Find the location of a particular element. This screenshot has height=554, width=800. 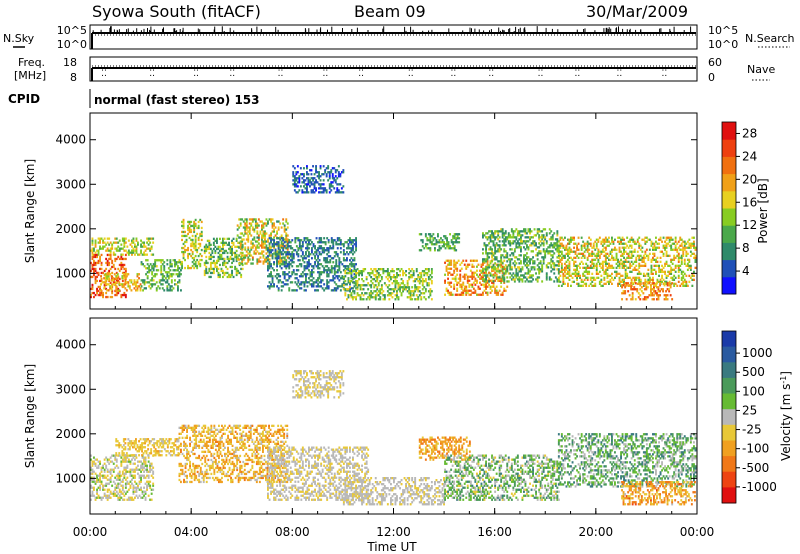

nave-dip: ⁚⁚ is located at coordinates (491, 74).